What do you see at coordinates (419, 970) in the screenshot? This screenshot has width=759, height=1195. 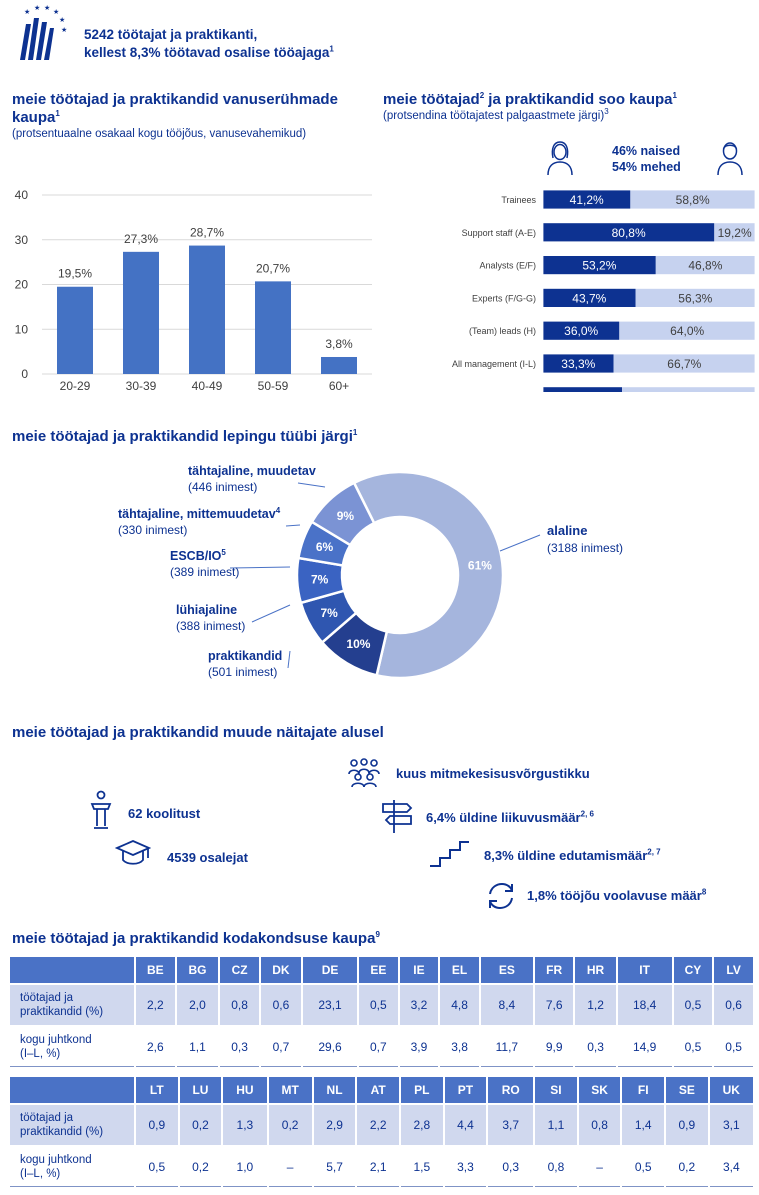 I see `country-code-header: IE` at bounding box center [419, 970].